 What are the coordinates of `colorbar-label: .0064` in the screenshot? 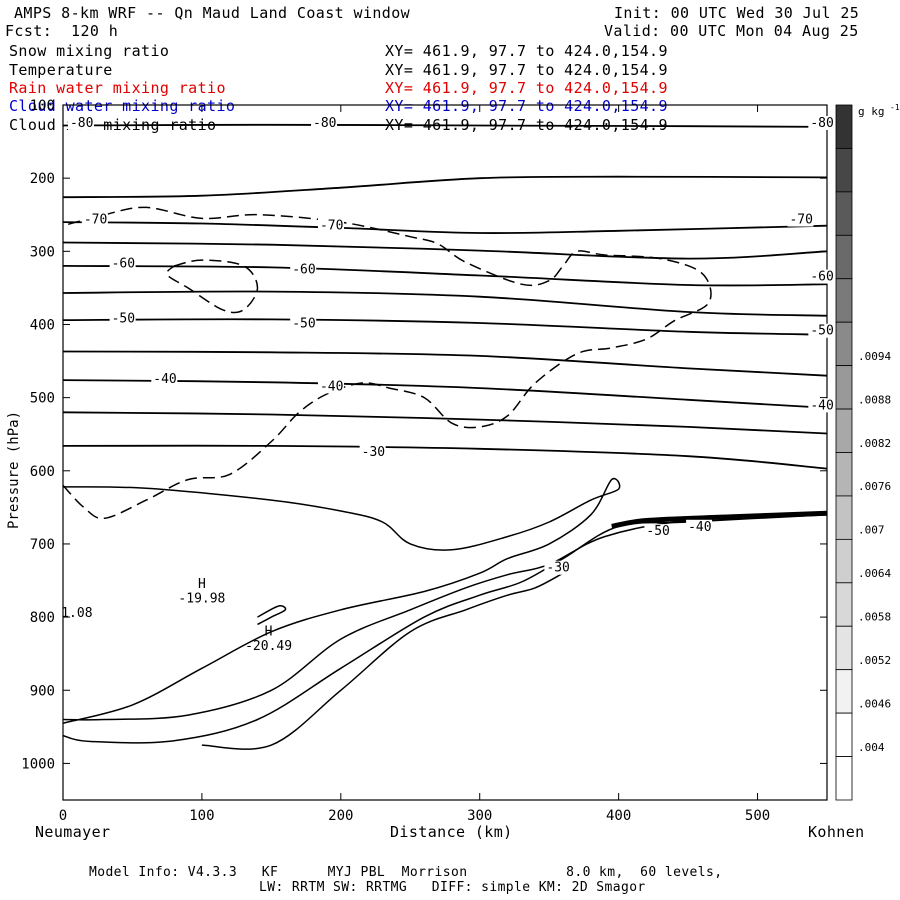 It's located at (874, 573).